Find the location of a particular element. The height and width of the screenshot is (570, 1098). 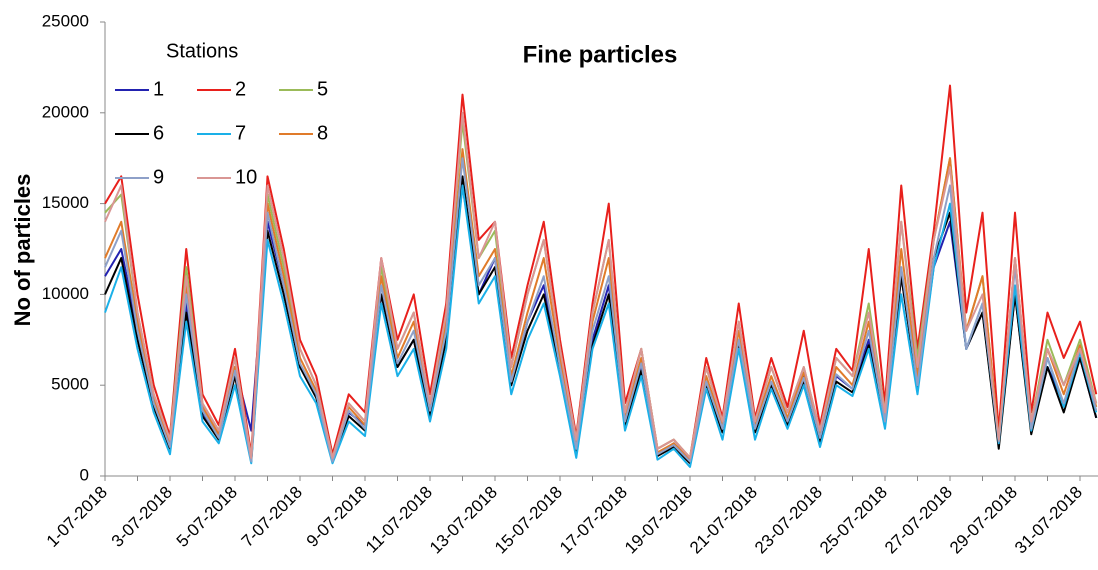

x-tick-label: 1-07-2018 is located at coordinates (77, 517).